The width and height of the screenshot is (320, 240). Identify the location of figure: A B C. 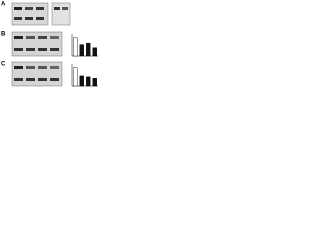
(49, 44).